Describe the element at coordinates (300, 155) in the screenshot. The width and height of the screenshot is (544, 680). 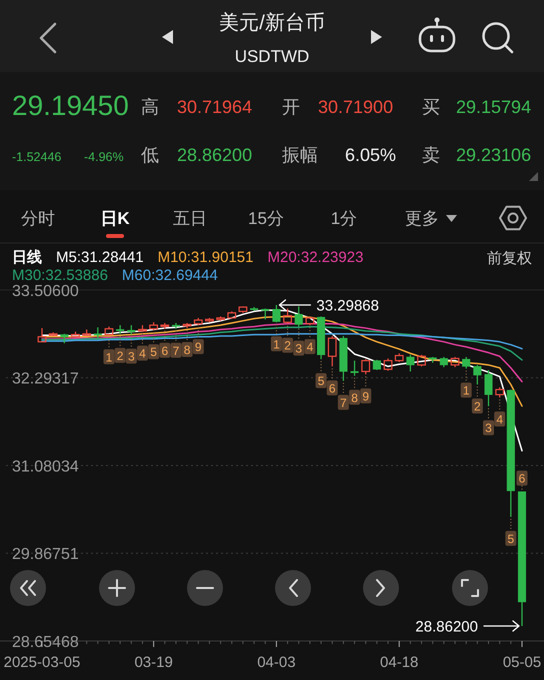
I see `text: 振幅` at that location.